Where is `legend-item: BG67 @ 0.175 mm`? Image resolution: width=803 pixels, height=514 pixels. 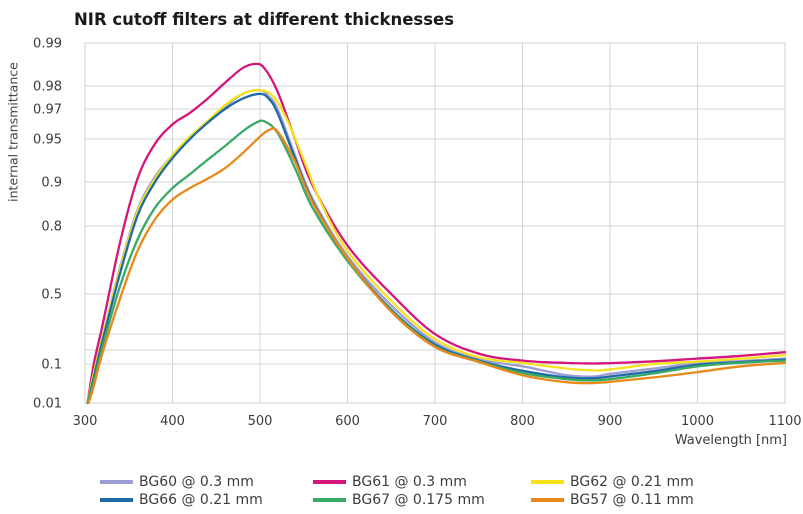 legend-item: BG67 @ 0.175 mm is located at coordinates (399, 500).